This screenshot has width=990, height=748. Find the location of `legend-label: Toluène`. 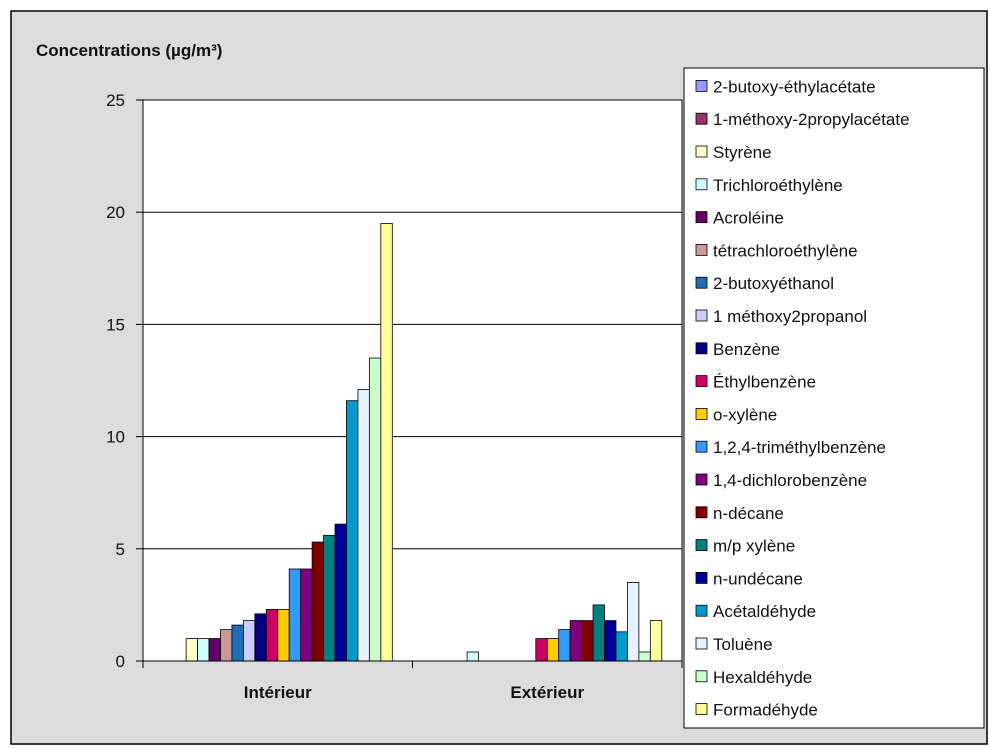

legend-label: Toluène is located at coordinates (743, 644).